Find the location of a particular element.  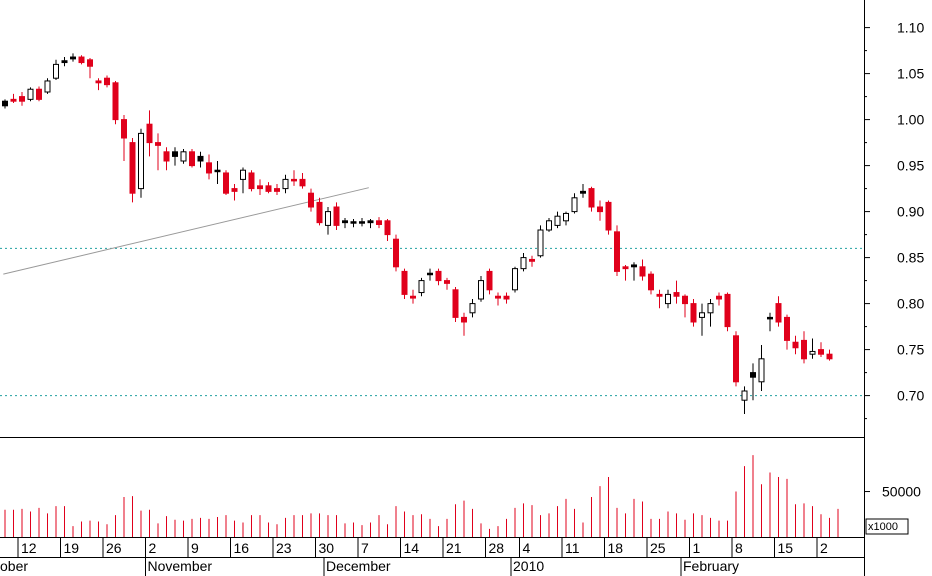

day-tick-label: 28 is located at coordinates (497, 548).